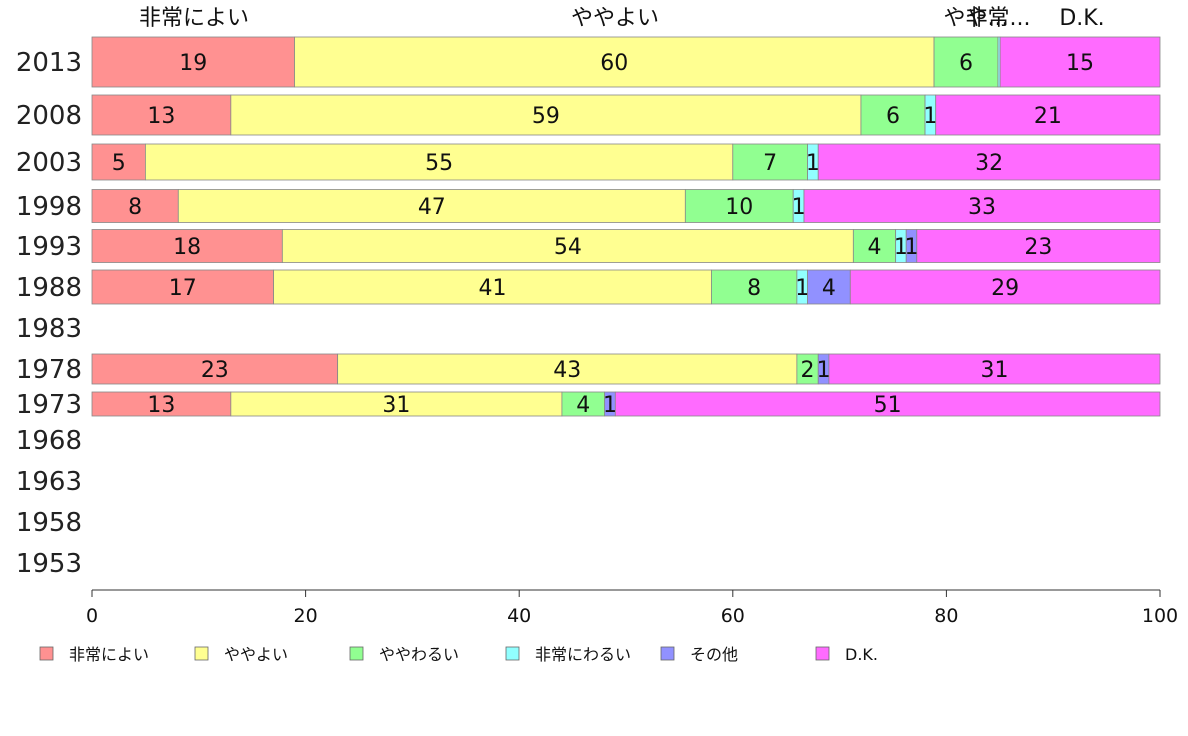 Image resolution: width=1188 pixels, height=736 pixels. What do you see at coordinates (583, 654) in the screenshot?
I see `legend-label: 非常にわるい` at bounding box center [583, 654].